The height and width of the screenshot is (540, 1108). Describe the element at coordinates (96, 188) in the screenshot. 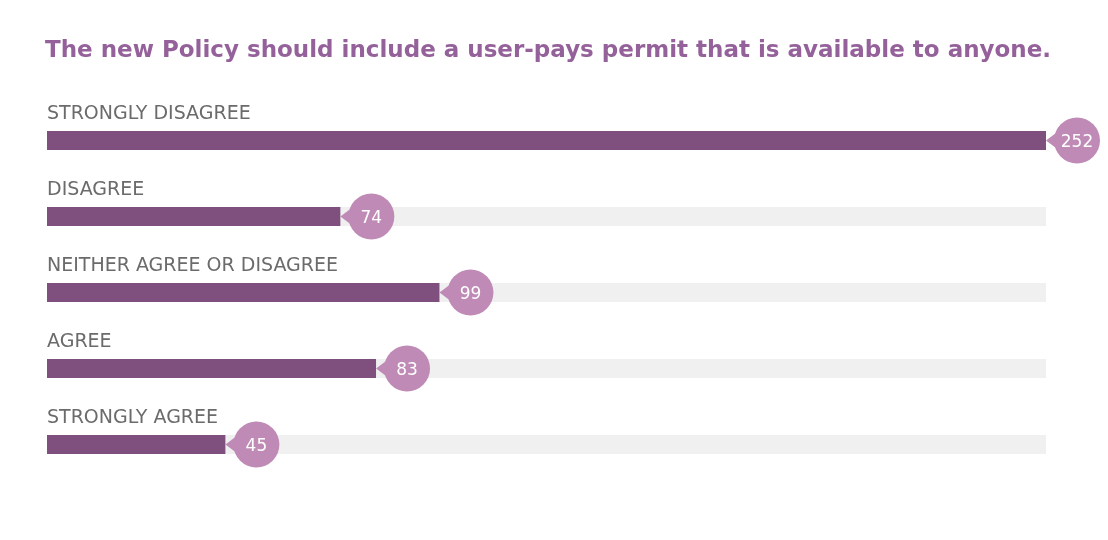

I see `y-tick-label: DISAGREE` at that location.